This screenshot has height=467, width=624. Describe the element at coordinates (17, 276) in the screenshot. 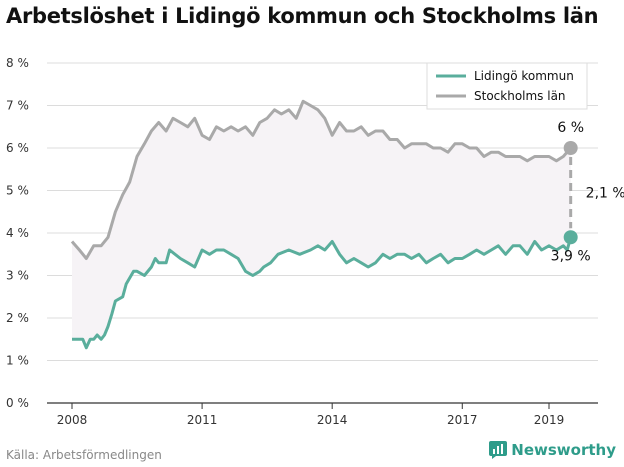

I see `y-tick-label: 3 %` at that location.